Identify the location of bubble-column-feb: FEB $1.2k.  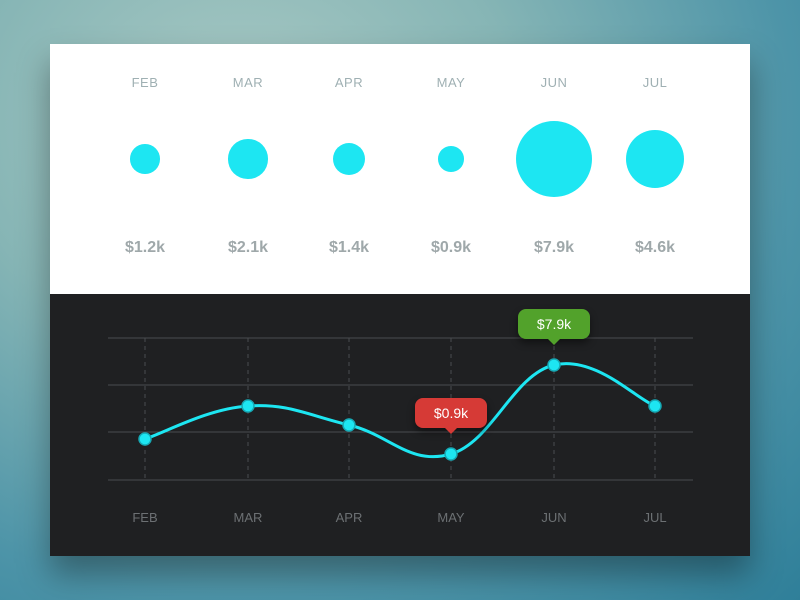
(145, 169).